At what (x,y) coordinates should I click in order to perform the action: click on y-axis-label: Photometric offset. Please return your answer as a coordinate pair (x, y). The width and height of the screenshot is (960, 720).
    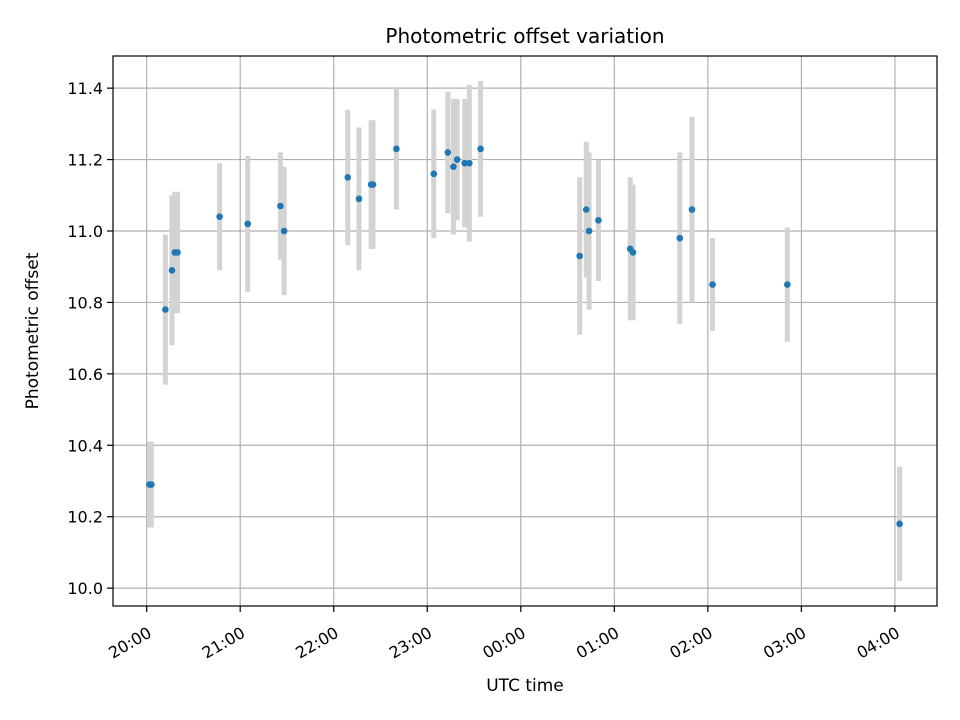
    Looking at the image, I should click on (33, 330).